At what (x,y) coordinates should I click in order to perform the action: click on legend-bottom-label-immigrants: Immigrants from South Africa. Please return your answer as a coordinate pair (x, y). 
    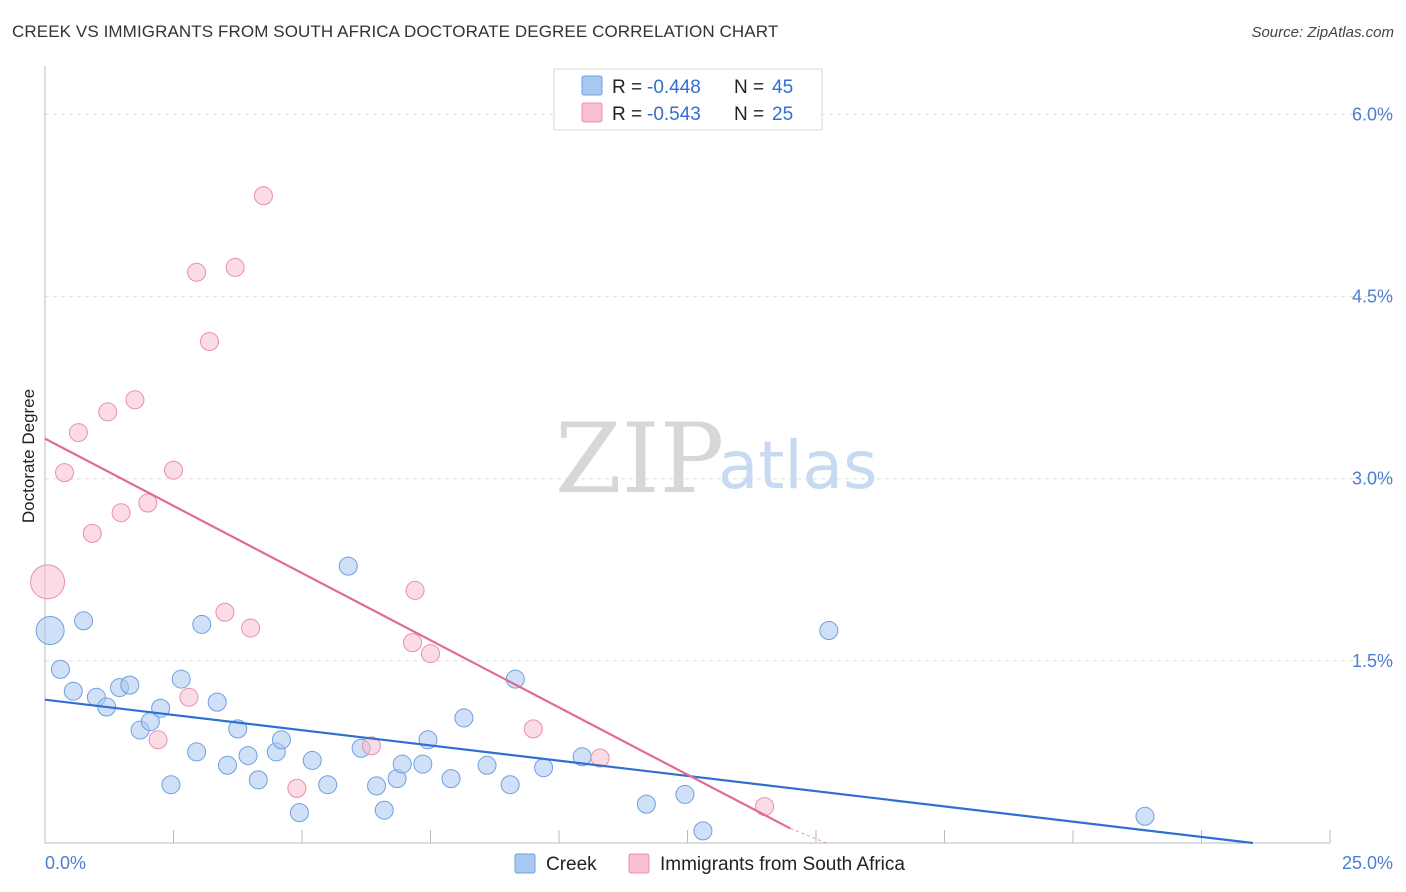
    Looking at the image, I should click on (782, 864).